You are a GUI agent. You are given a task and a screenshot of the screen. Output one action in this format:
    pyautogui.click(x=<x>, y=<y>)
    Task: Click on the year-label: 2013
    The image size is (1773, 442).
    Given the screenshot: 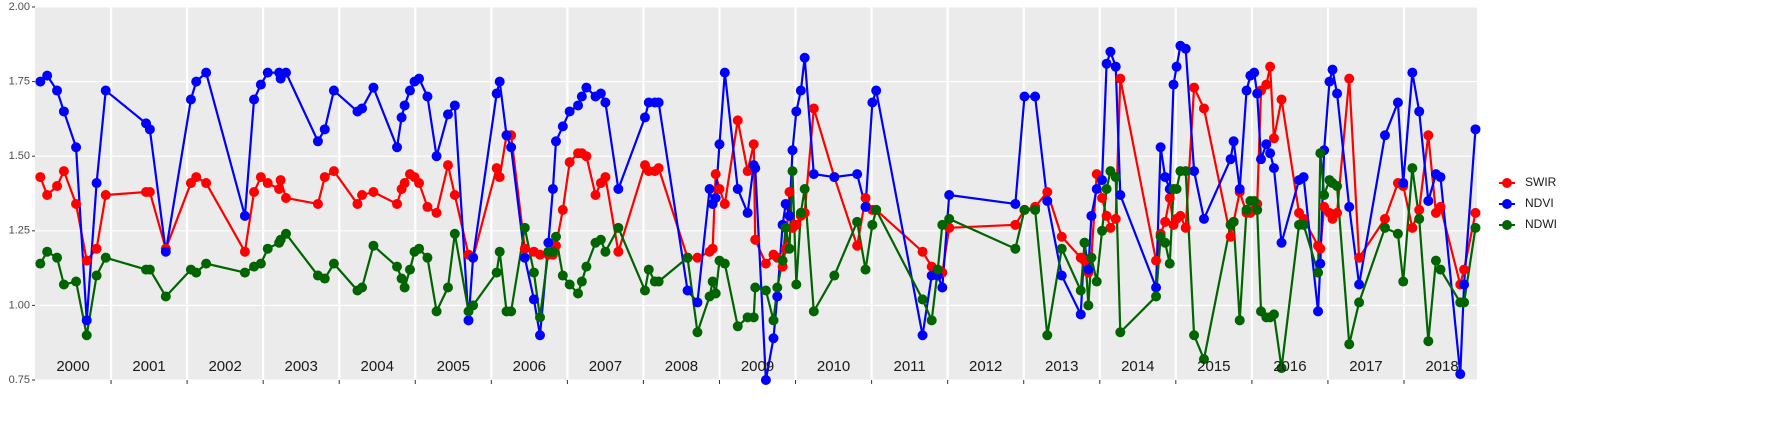 What is the action you would take?
    pyautogui.click(x=1061, y=366)
    